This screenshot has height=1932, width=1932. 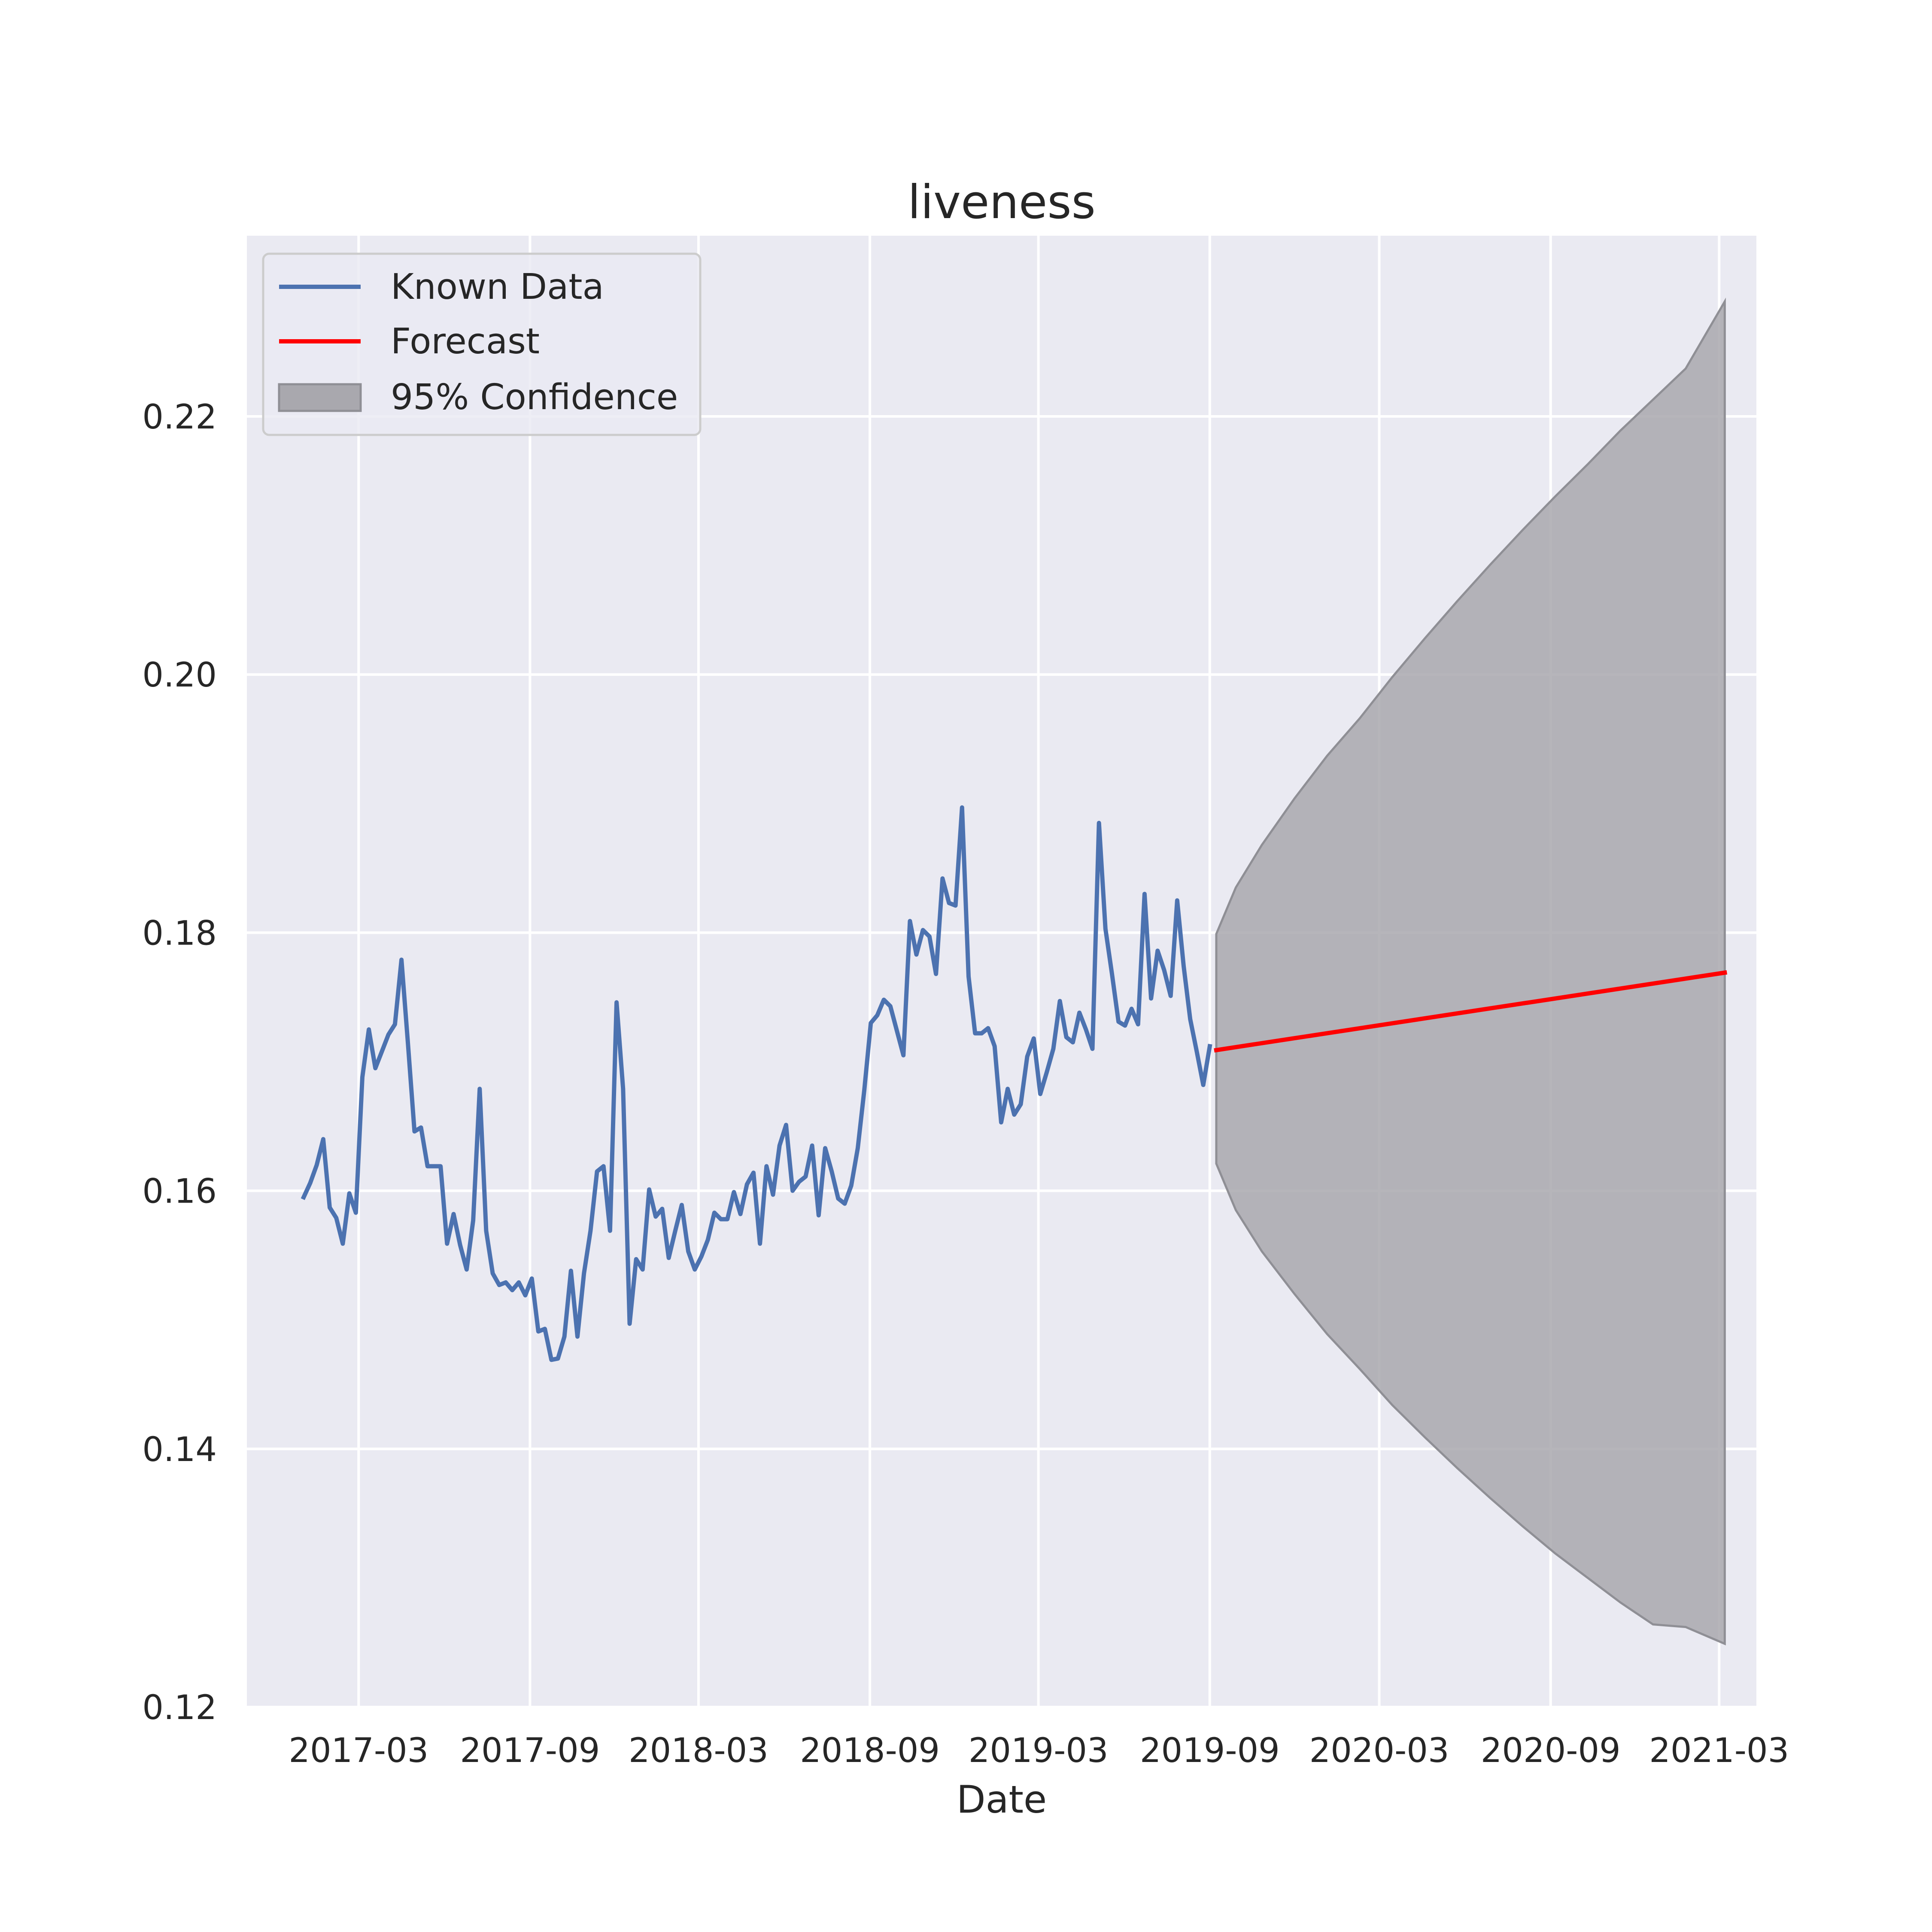 I want to click on x-tick-label: 2020-03, so click(x=1379, y=1751).